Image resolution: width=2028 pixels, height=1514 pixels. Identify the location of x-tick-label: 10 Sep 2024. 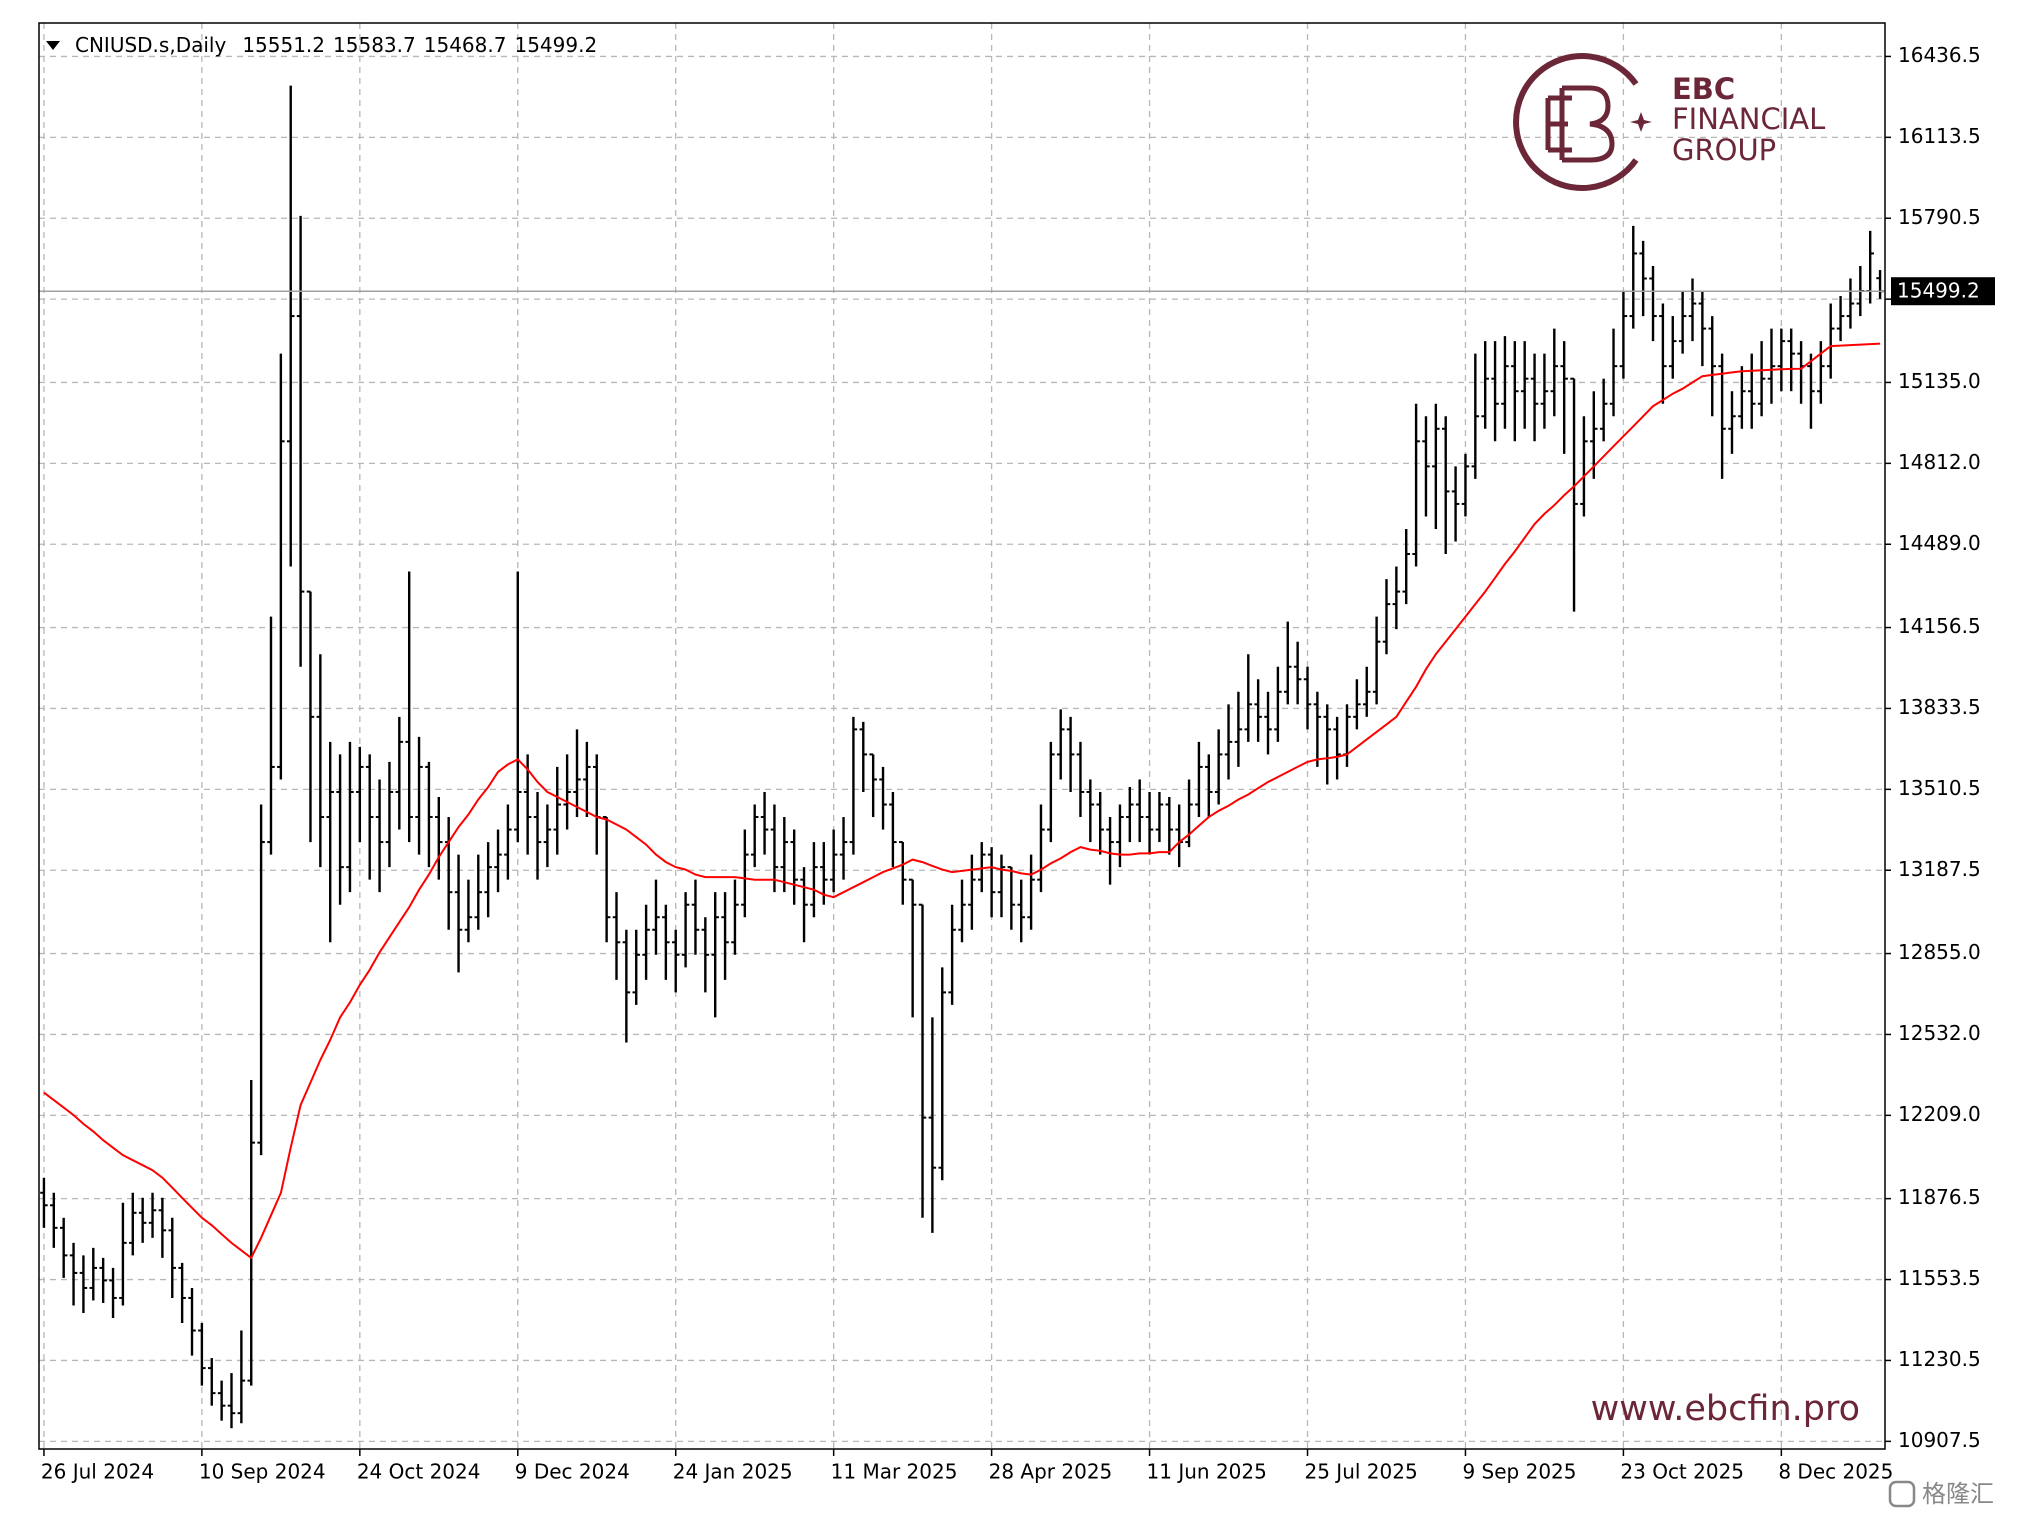
(262, 1472).